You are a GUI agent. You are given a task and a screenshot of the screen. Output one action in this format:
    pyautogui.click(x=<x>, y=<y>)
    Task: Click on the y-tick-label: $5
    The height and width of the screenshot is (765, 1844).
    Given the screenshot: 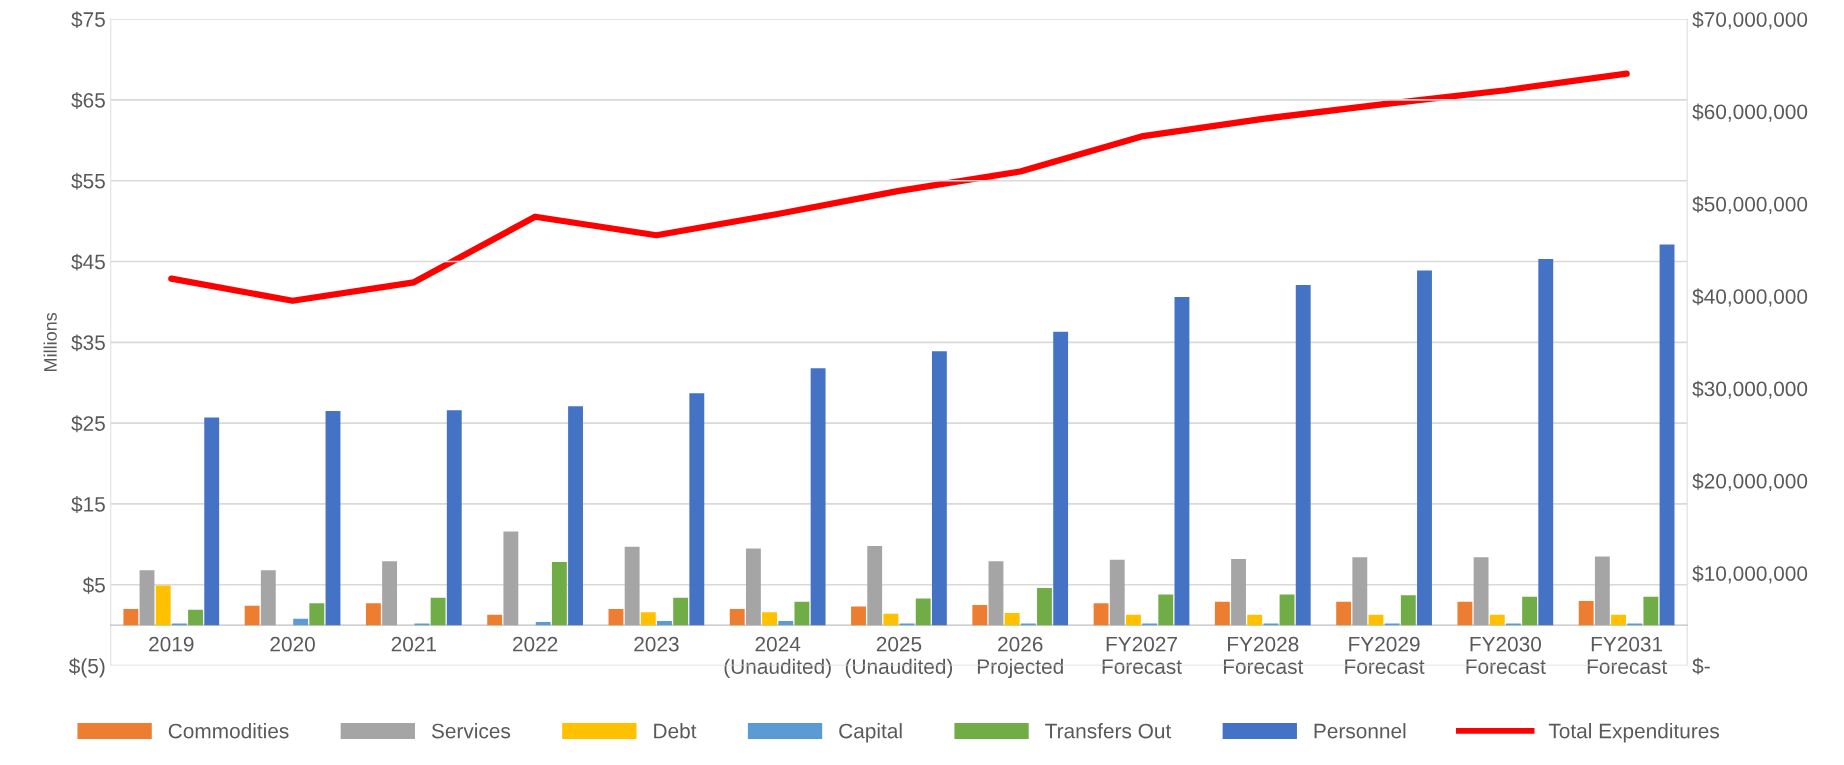 What is the action you would take?
    pyautogui.click(x=93, y=585)
    